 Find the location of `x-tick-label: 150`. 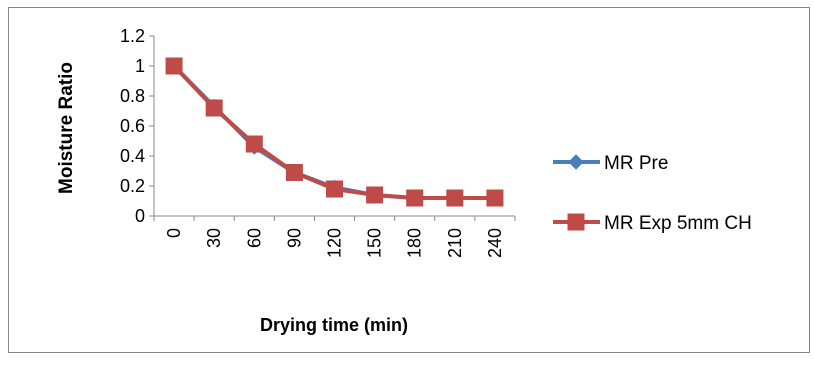

x-tick-label: 150 is located at coordinates (375, 243).